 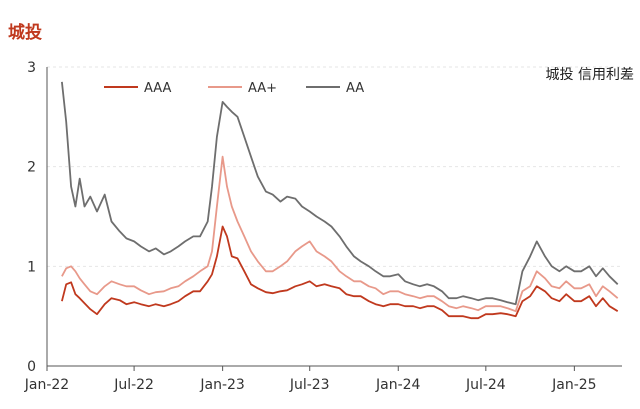 I want to click on x-tick-label: Jan-23, so click(x=221, y=385).